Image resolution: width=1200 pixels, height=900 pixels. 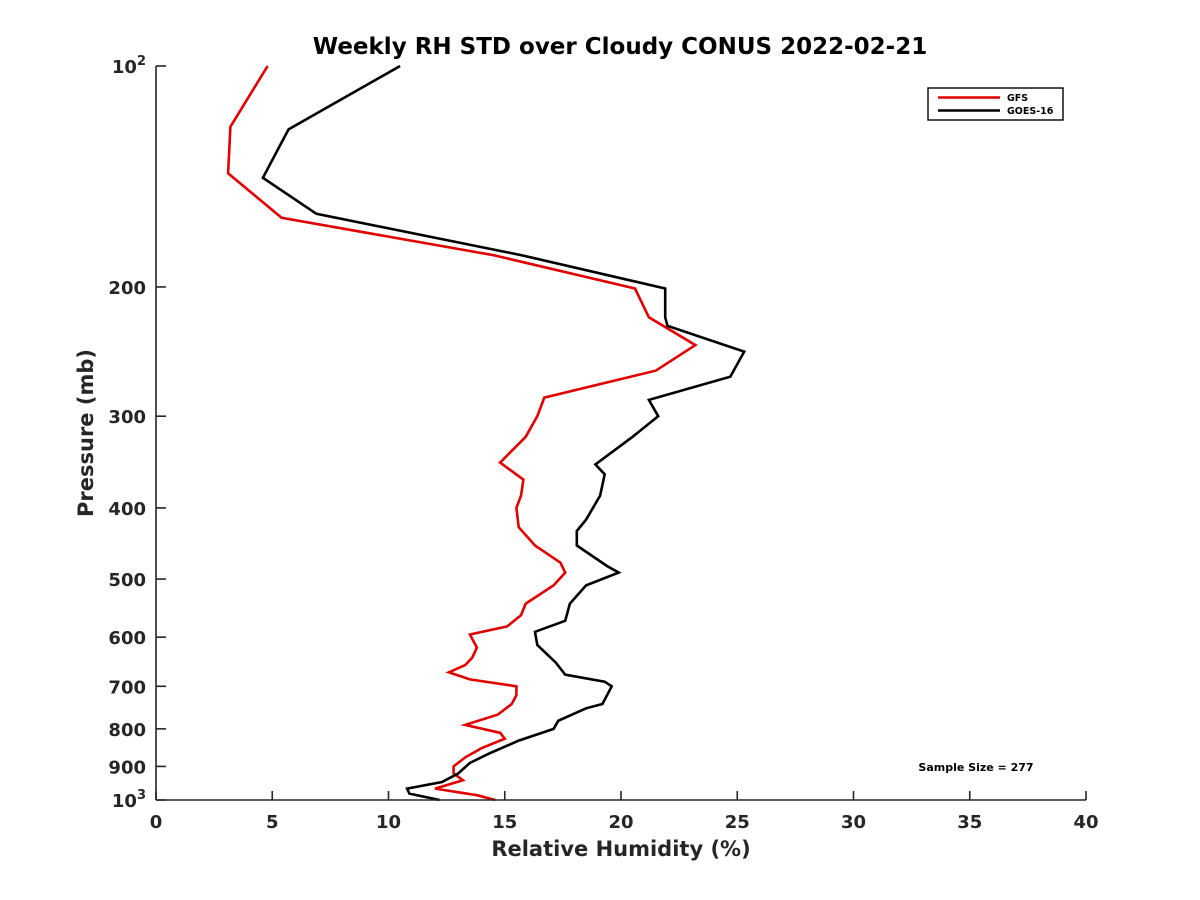 I want to click on y-tick-label: 800, so click(x=127, y=730).